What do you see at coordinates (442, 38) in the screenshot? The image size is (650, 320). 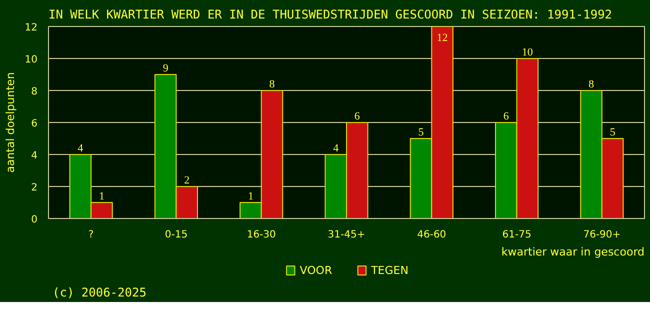 I see `data-label: 12` at bounding box center [442, 38].